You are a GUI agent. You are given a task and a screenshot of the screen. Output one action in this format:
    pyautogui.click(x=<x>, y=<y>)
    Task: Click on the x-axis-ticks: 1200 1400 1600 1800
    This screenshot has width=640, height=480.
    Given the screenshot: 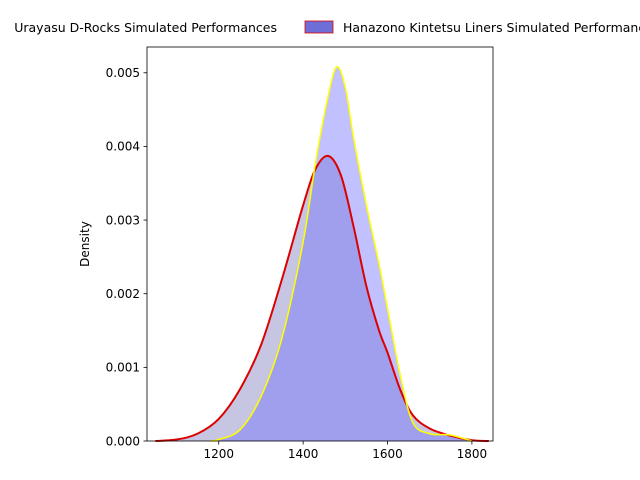 What is the action you would take?
    pyautogui.click(x=345, y=451)
    